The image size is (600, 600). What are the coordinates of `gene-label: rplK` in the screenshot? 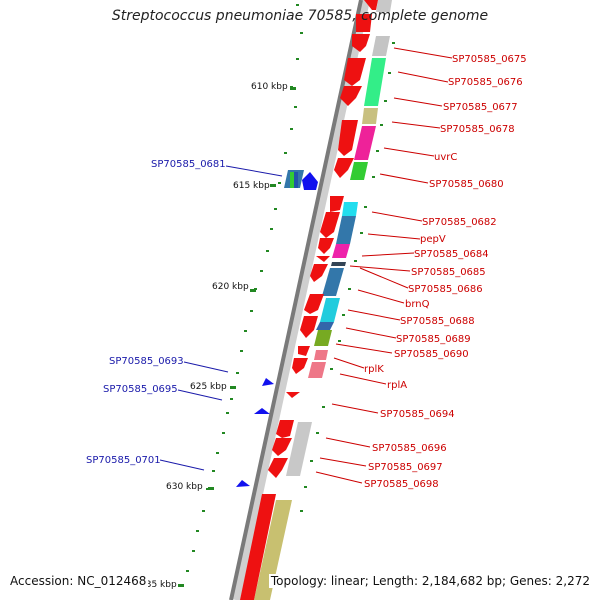 It's located at (374, 369).